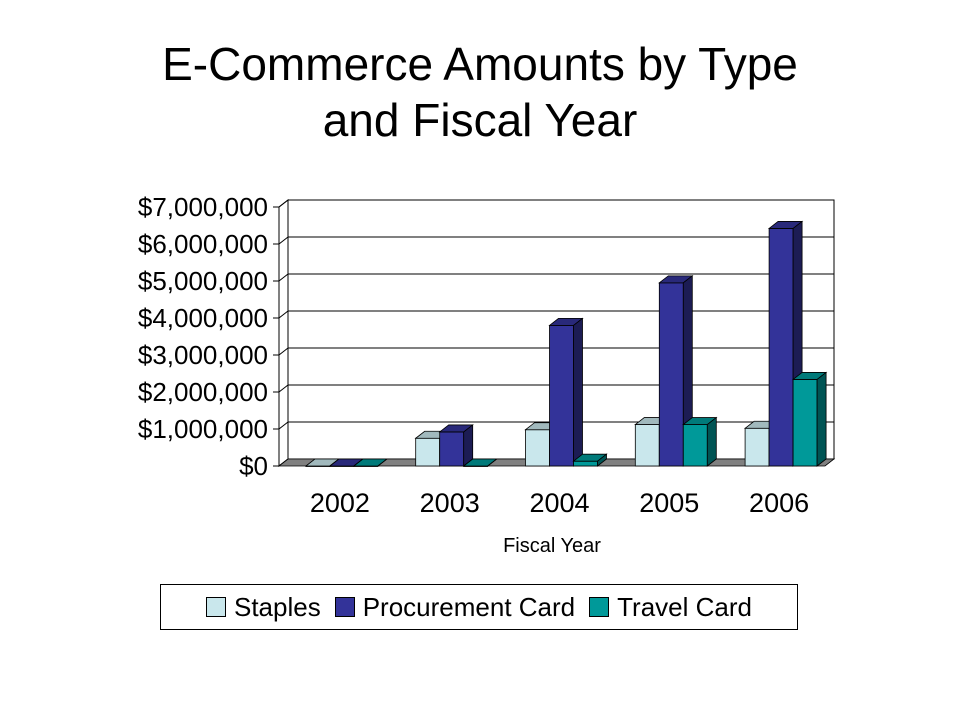 Image resolution: width=960 pixels, height=720 pixels. Describe the element at coordinates (203, 429) in the screenshot. I see `y-tick-label: $1,000,000` at that location.